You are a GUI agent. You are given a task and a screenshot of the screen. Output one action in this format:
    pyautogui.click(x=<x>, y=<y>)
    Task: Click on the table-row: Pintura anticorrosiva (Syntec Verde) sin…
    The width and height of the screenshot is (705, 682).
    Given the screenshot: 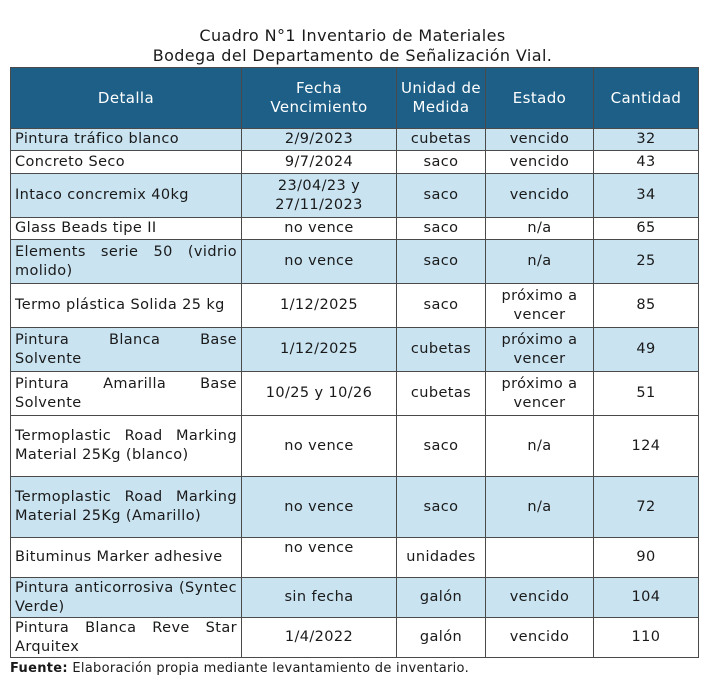 What is the action you would take?
    pyautogui.click(x=354, y=597)
    